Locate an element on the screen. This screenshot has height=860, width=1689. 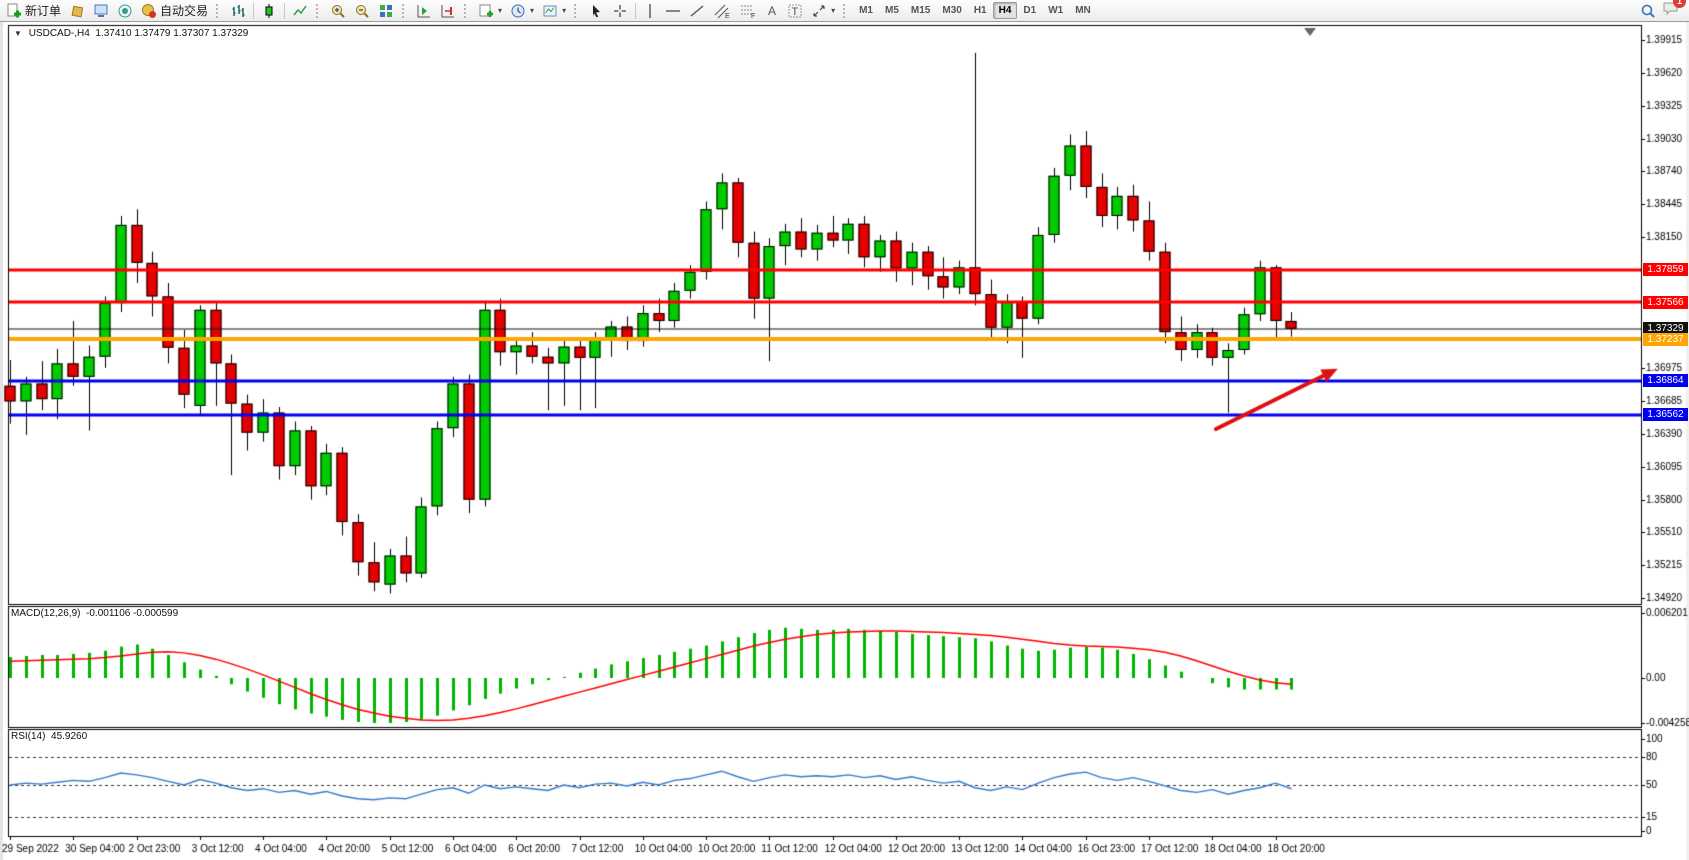
candlestick-chart-button is located at coordinates (269, 11).